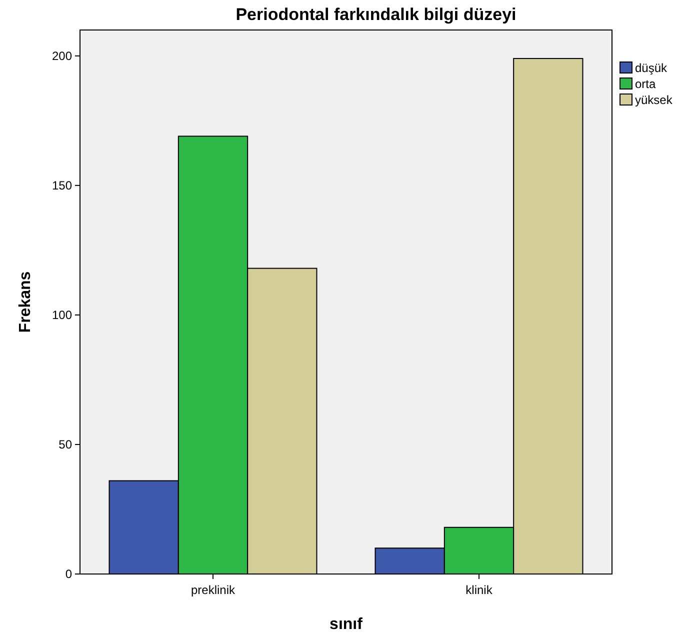  What do you see at coordinates (654, 100) in the screenshot?
I see `legend-label: yüksek` at bounding box center [654, 100].